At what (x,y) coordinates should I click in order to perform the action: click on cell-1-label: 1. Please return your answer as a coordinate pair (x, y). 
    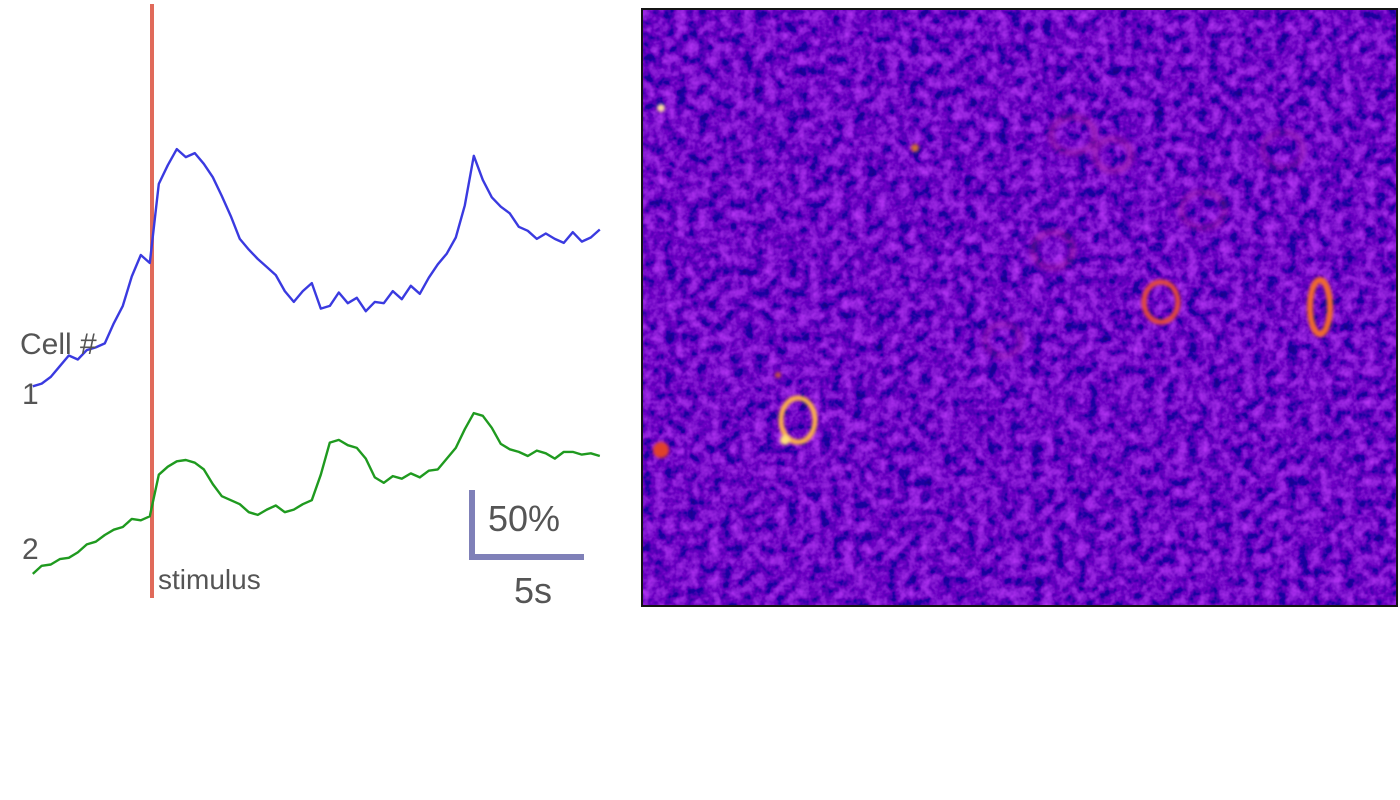
    Looking at the image, I should click on (30, 394).